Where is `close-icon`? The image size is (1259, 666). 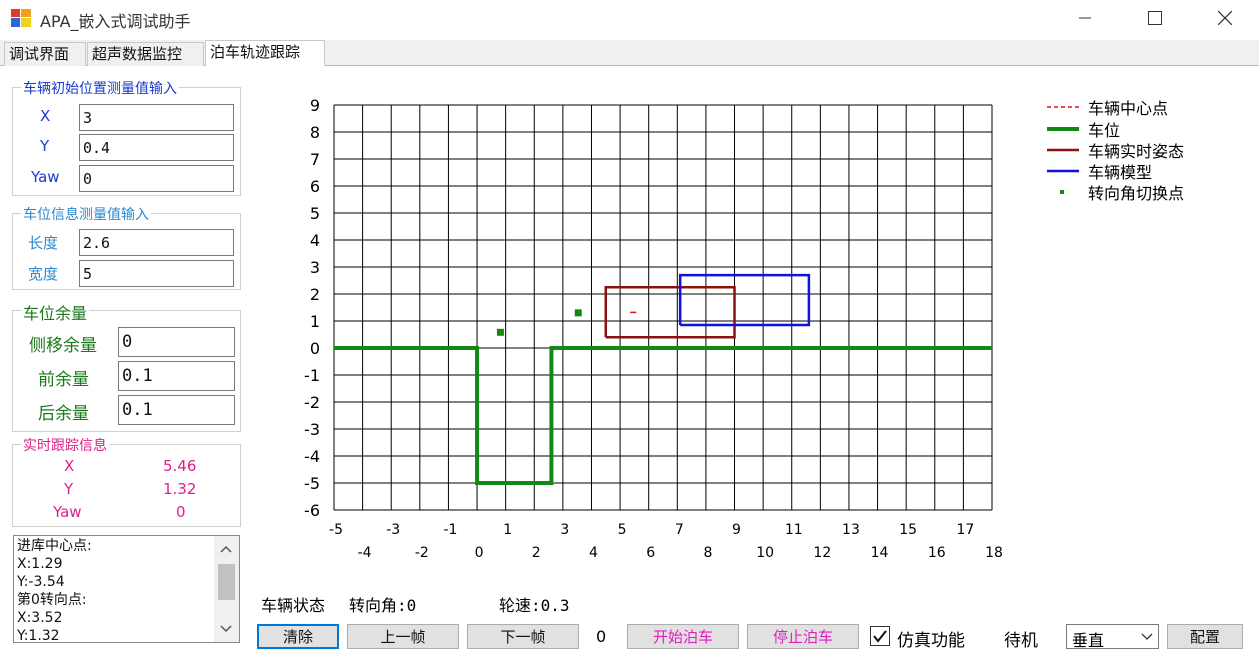
close-icon is located at coordinates (1225, 18).